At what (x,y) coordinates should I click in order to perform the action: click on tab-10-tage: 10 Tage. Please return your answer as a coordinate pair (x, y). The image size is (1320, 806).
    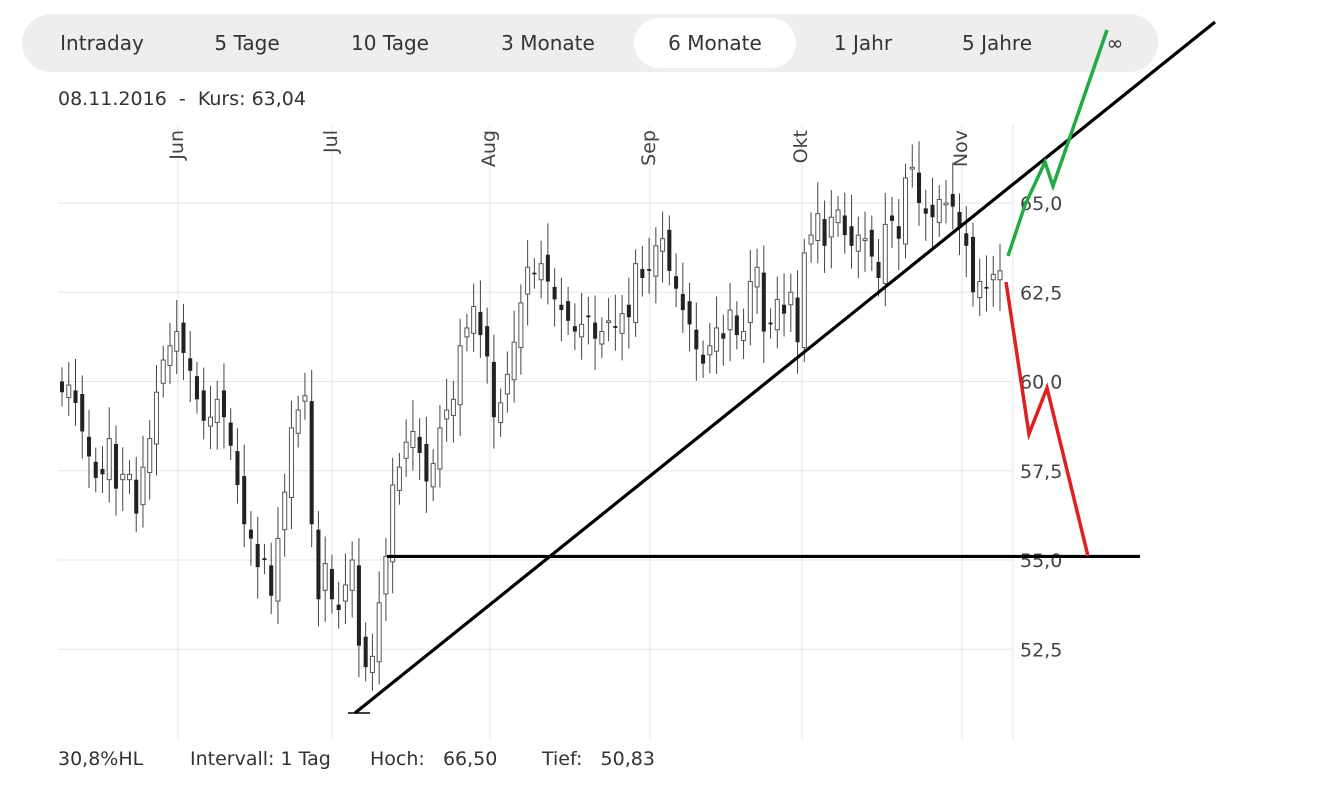
    Looking at the image, I should click on (390, 43).